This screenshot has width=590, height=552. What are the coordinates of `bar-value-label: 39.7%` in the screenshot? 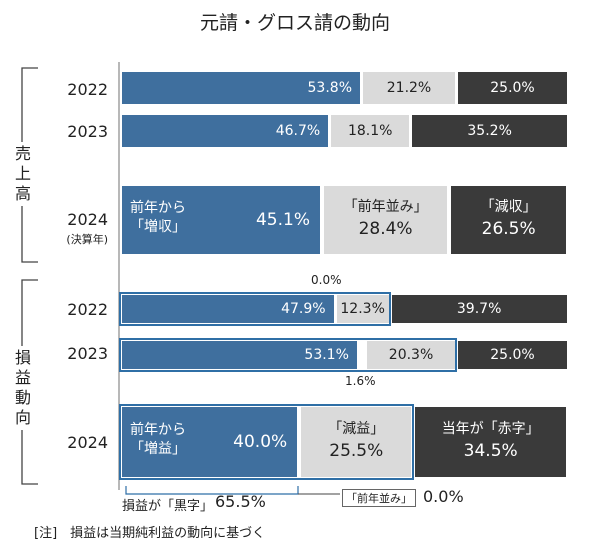 It's located at (479, 309).